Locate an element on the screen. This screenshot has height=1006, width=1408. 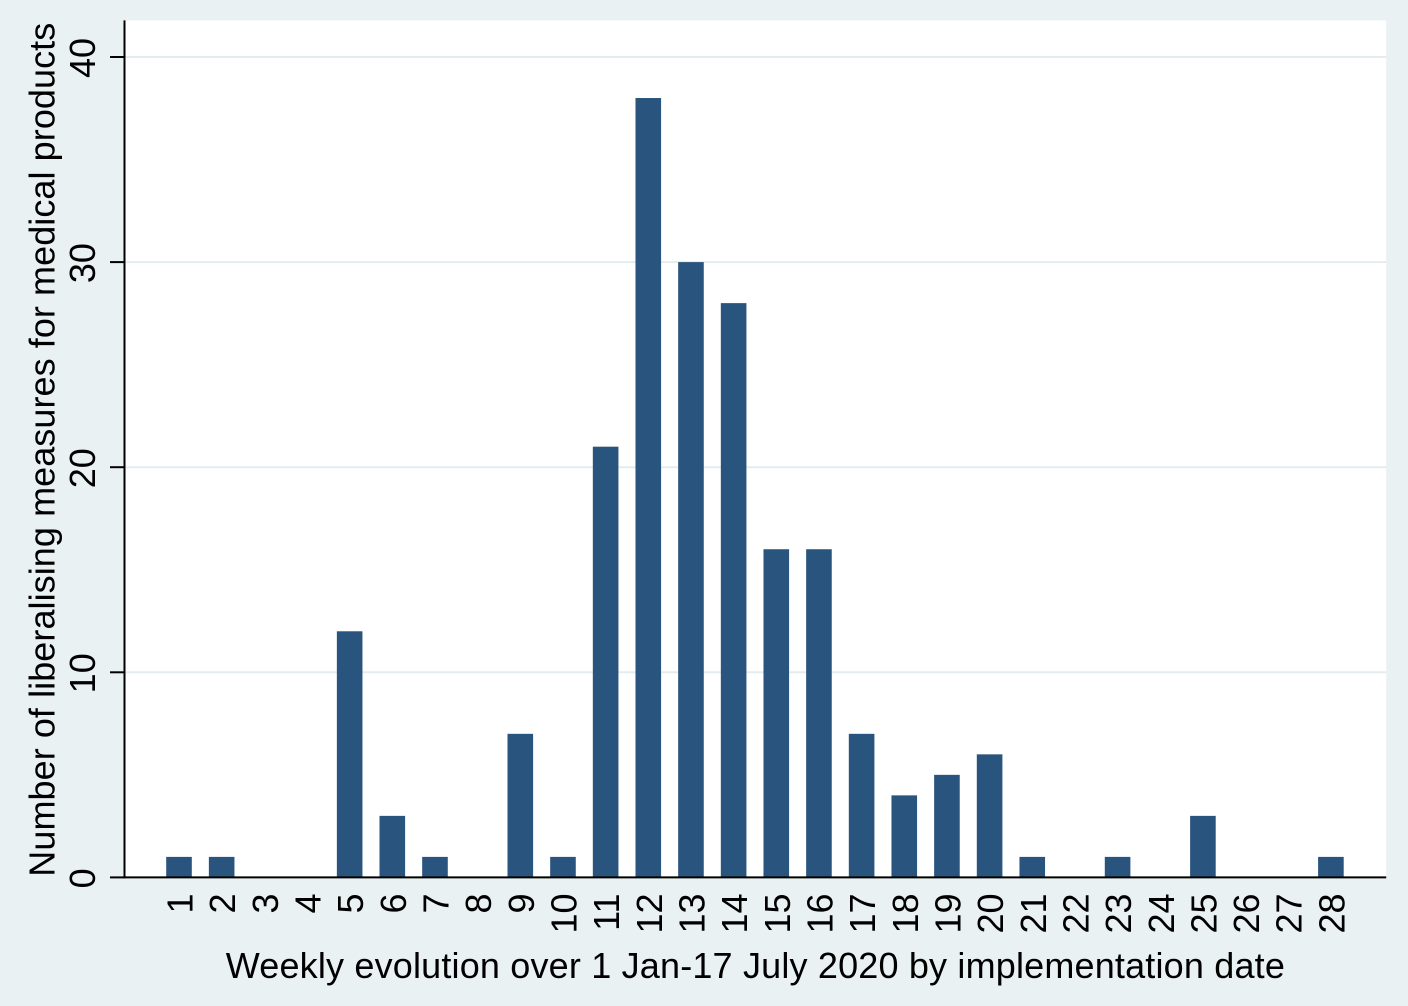
svg-text: 11 is located at coordinates (606, 912).